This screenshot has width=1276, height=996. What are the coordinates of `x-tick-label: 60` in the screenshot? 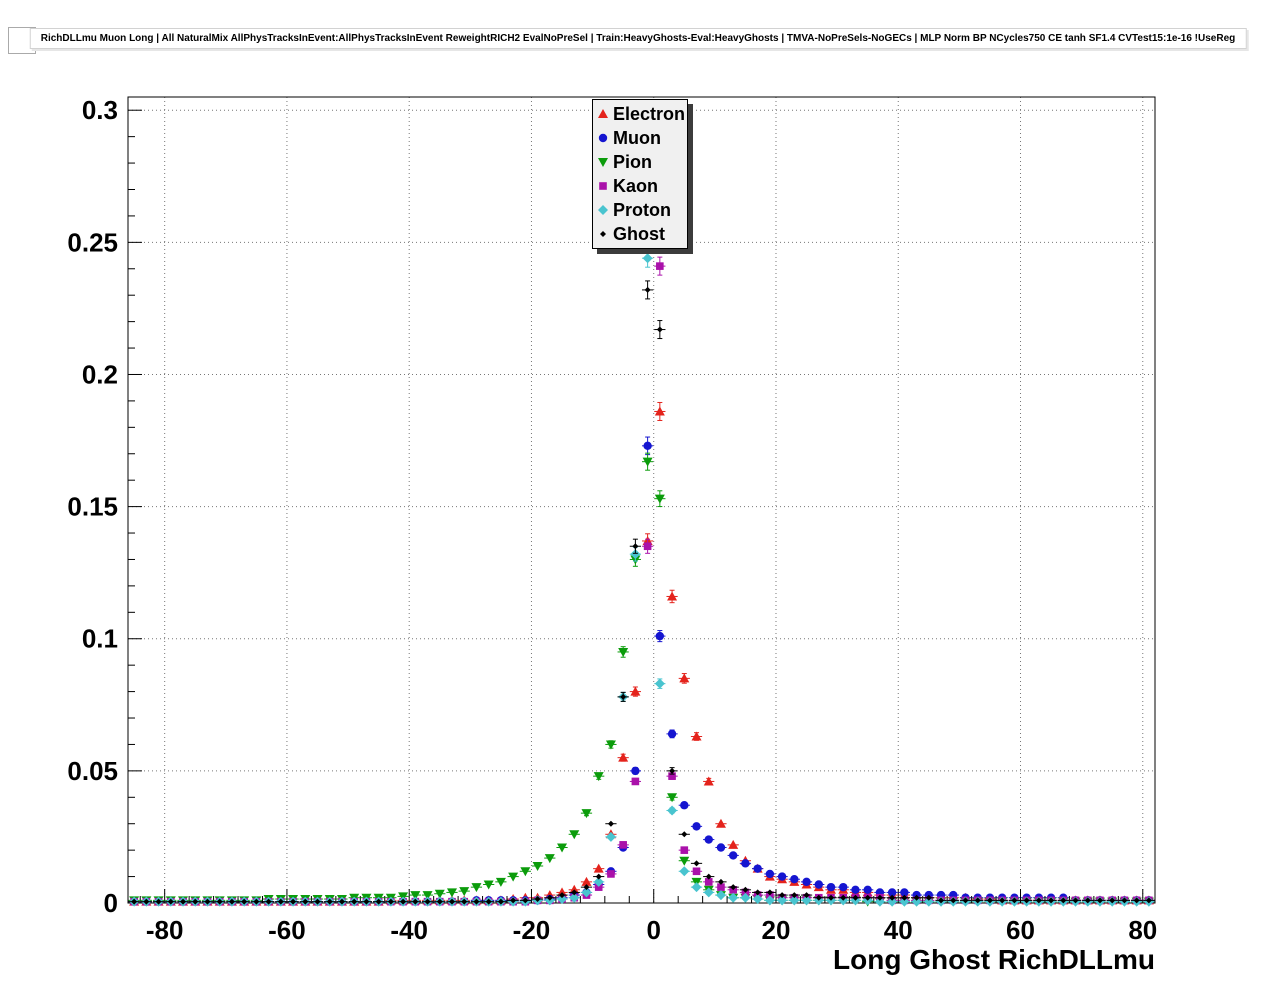 It's located at (1020, 930).